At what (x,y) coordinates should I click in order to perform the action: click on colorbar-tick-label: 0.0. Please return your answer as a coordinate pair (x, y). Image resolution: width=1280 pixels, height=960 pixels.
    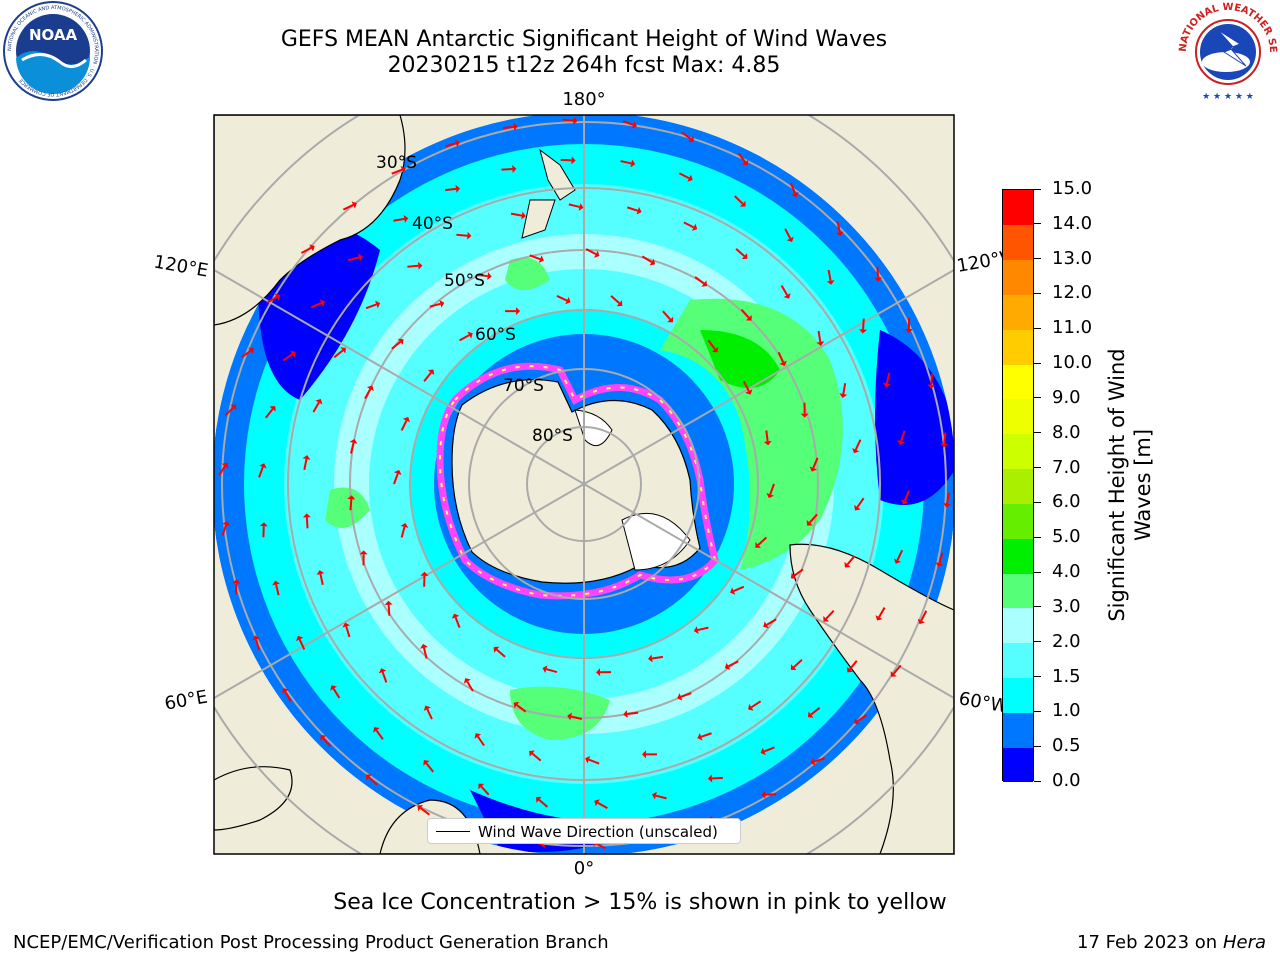
    Looking at the image, I should click on (1066, 780).